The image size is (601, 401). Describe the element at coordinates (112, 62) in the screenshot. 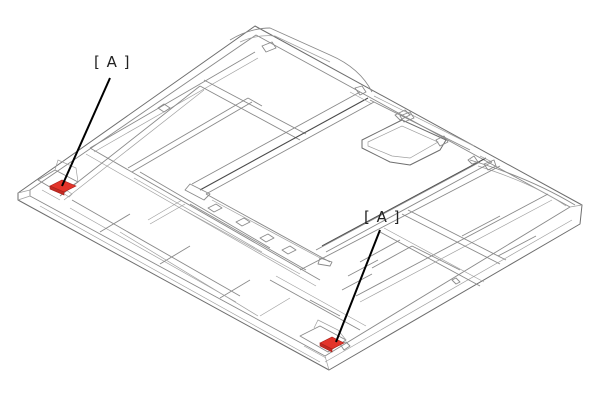

I see `callout-label-rear-left: [ A ]` at that location.